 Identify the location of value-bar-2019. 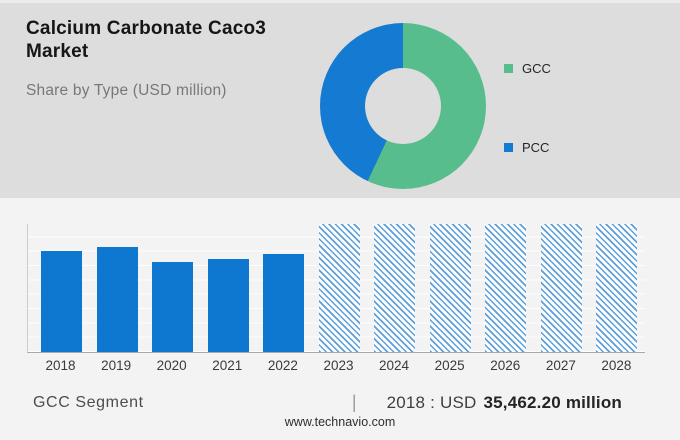
(117, 299).